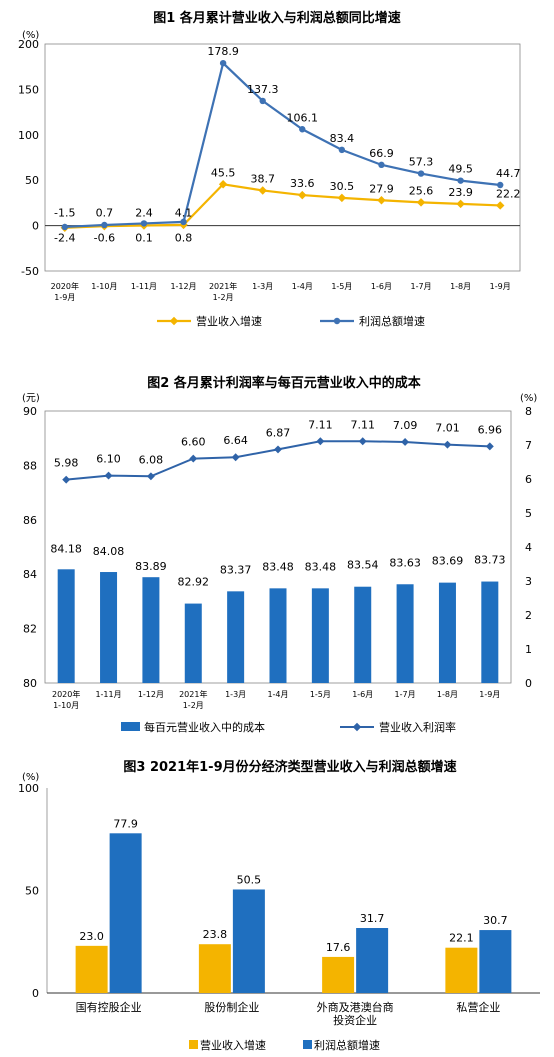  Describe the element at coordinates (277, 694) in the screenshot. I see `chart-2-x-tick: 1-4月` at that location.